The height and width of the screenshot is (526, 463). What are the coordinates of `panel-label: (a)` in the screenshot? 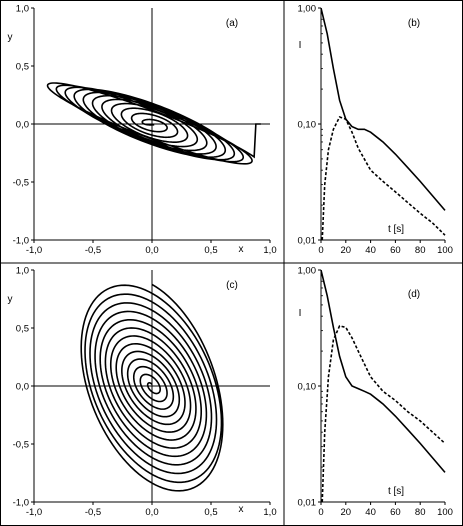 It's located at (232, 23).